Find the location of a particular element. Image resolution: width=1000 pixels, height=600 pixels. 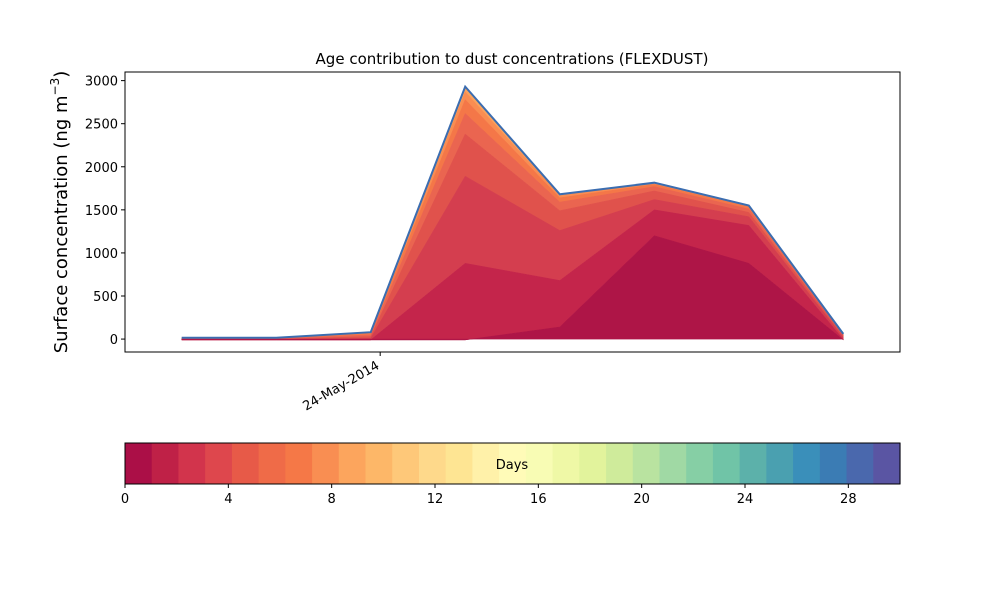

colorbar is located at coordinates (513, 463).